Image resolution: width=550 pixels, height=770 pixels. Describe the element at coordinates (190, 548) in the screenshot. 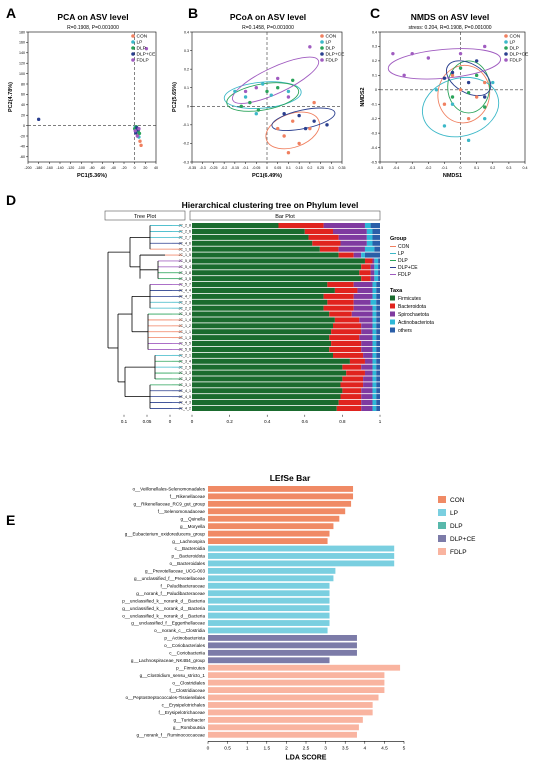

I see `taxon-label: c__Bacteroidia` at that location.